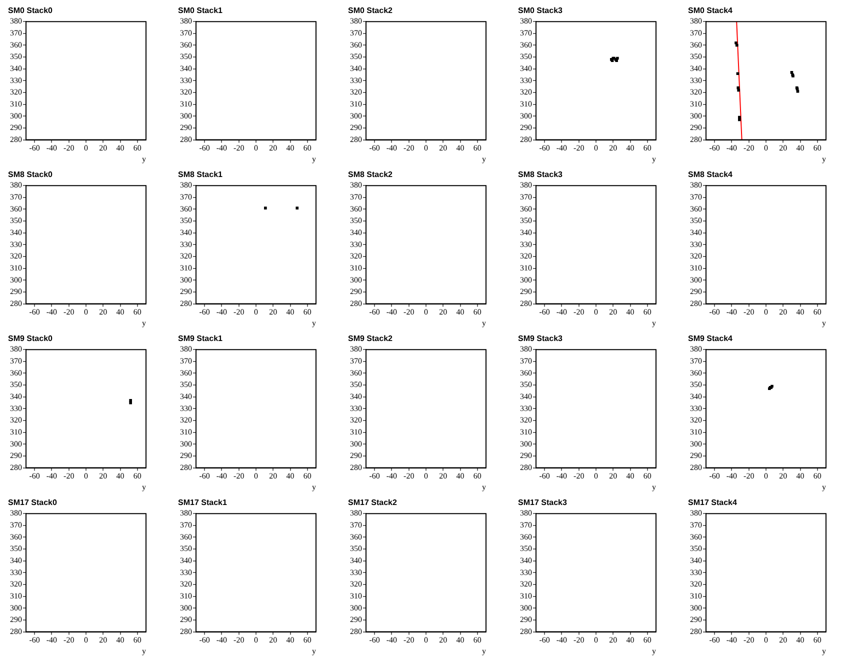 The height and width of the screenshot is (656, 851). What do you see at coordinates (31, 11) in the screenshot?
I see `chart-title: SM0 Stack0` at bounding box center [31, 11].